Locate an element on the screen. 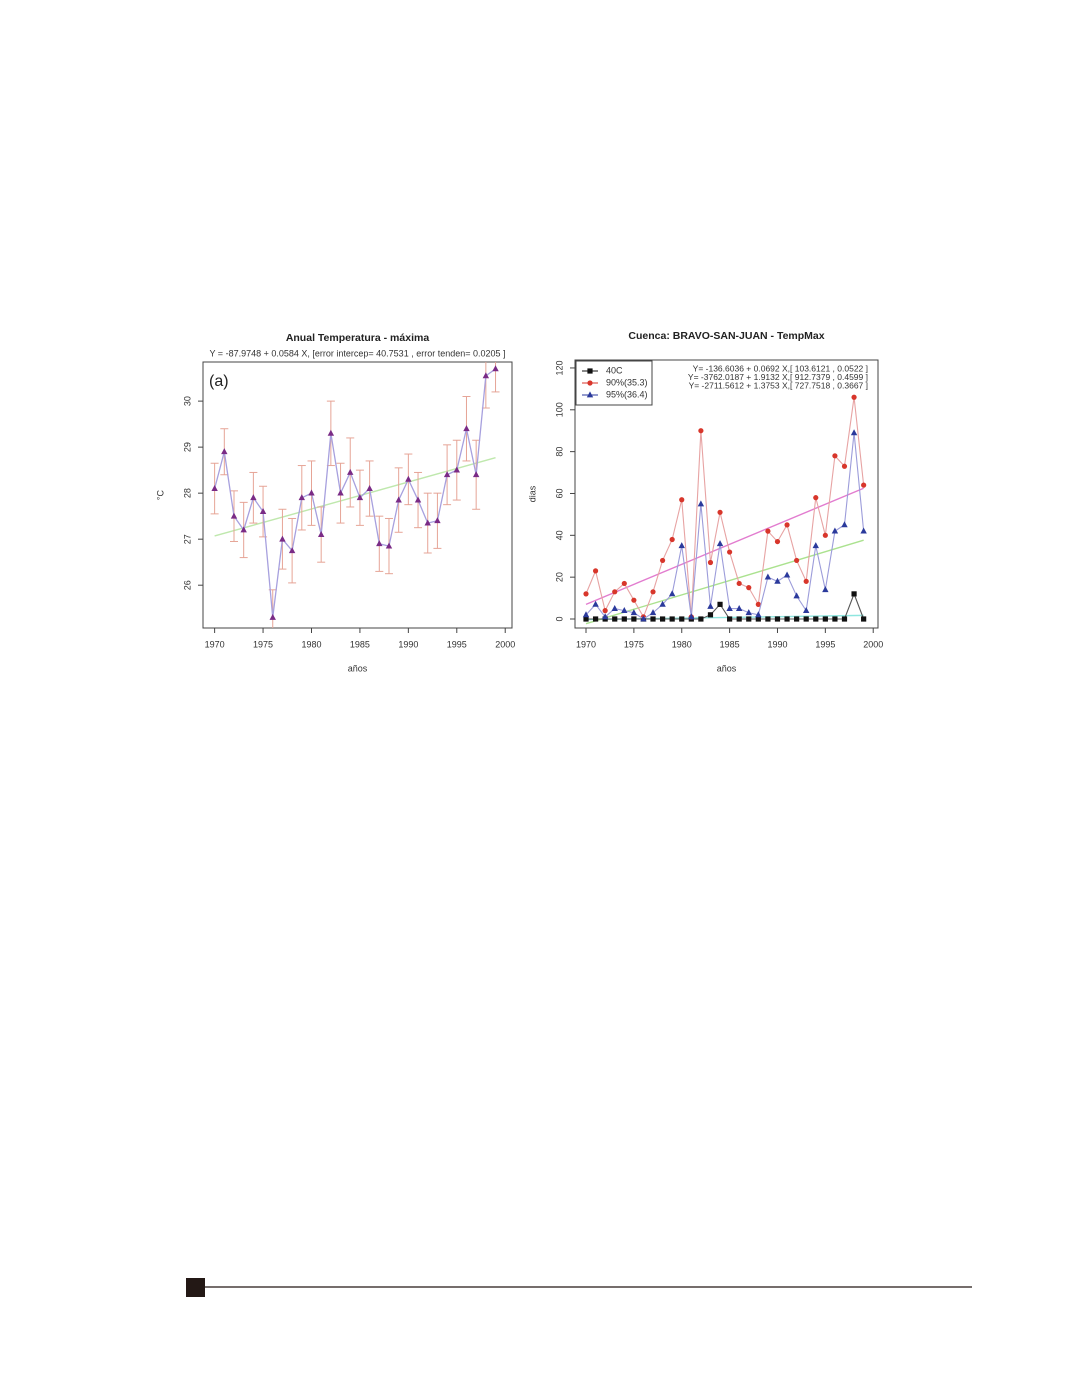 This screenshot has width=1071, height=1386. legend-label: 95%(36.4) is located at coordinates (627, 394).